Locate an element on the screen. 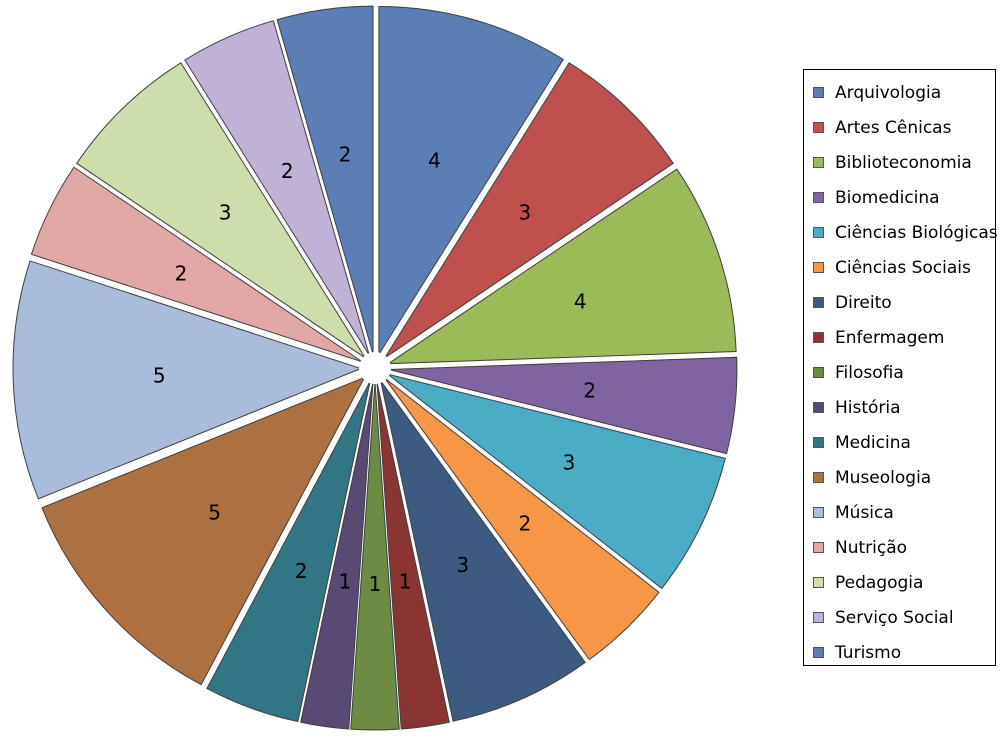 The image size is (1000, 741). legend-item: Pedagogia is located at coordinates (899, 582).